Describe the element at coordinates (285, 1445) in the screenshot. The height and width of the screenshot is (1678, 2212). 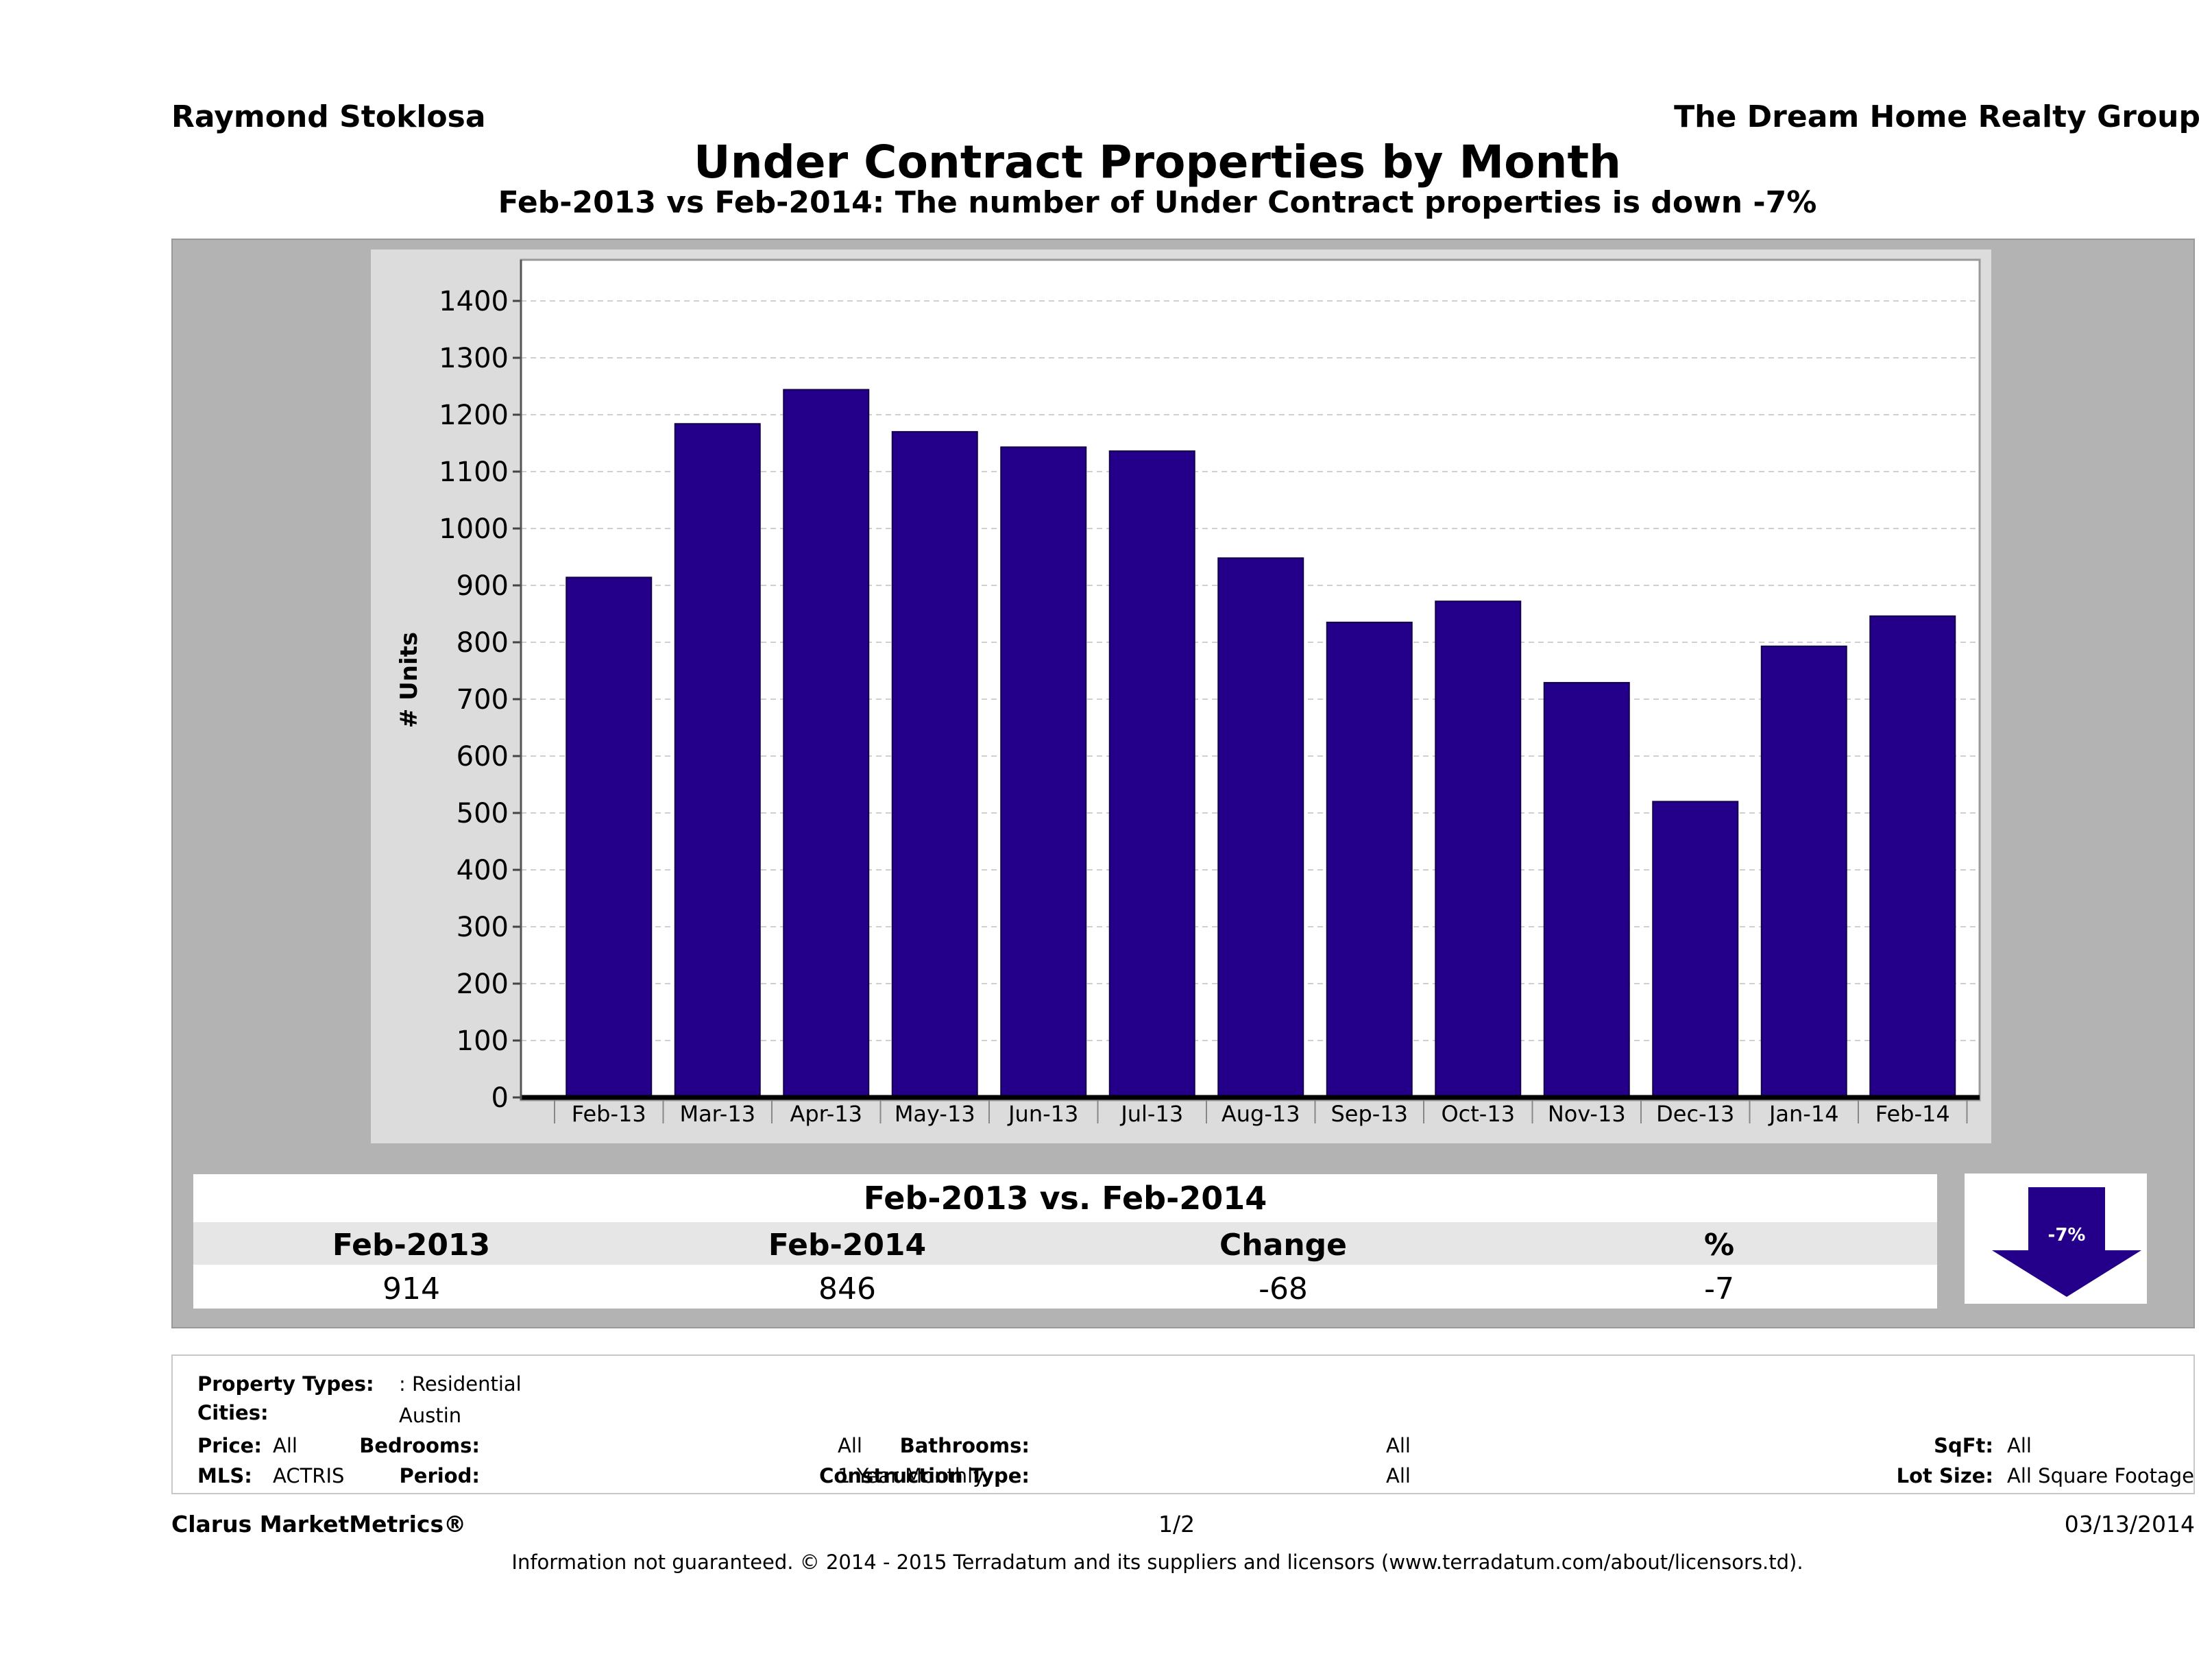
I see `price-value: All` at that location.